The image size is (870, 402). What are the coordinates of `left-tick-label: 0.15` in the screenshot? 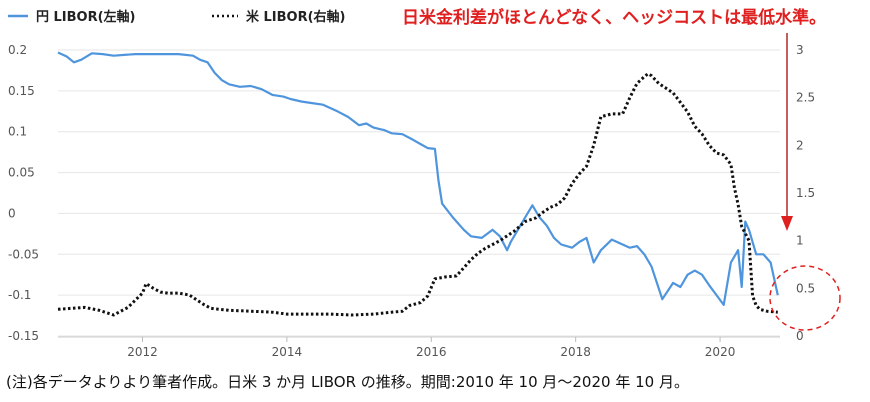 It's located at (21, 91).